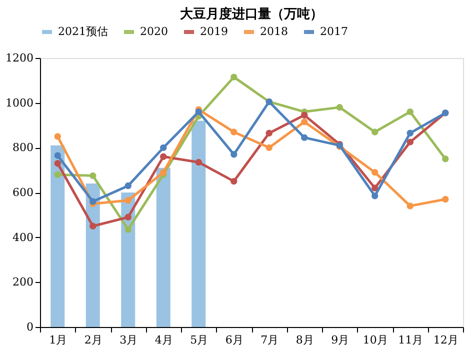 The width and height of the screenshot is (476, 350). Describe the element at coordinates (58, 340) in the screenshot. I see `x-tick-label: 1月` at that location.